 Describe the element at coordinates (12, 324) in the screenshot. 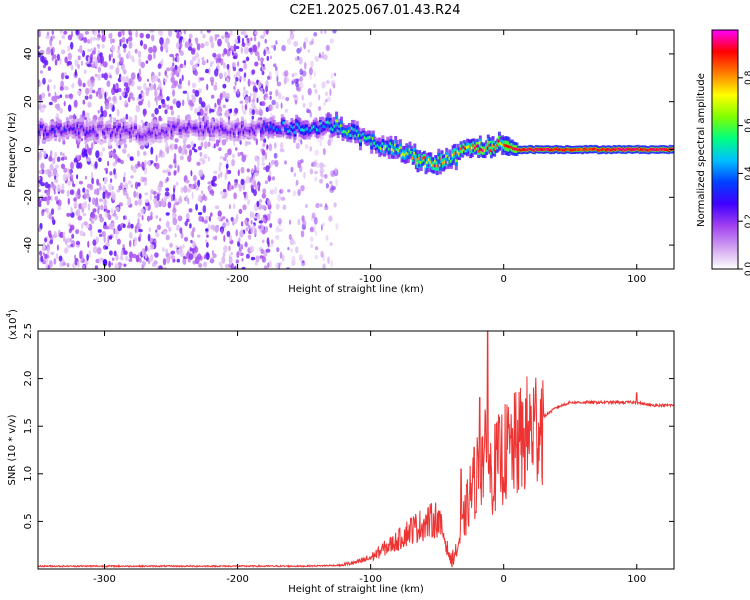

I see `snr-y-exponent: (x104)` at that location.